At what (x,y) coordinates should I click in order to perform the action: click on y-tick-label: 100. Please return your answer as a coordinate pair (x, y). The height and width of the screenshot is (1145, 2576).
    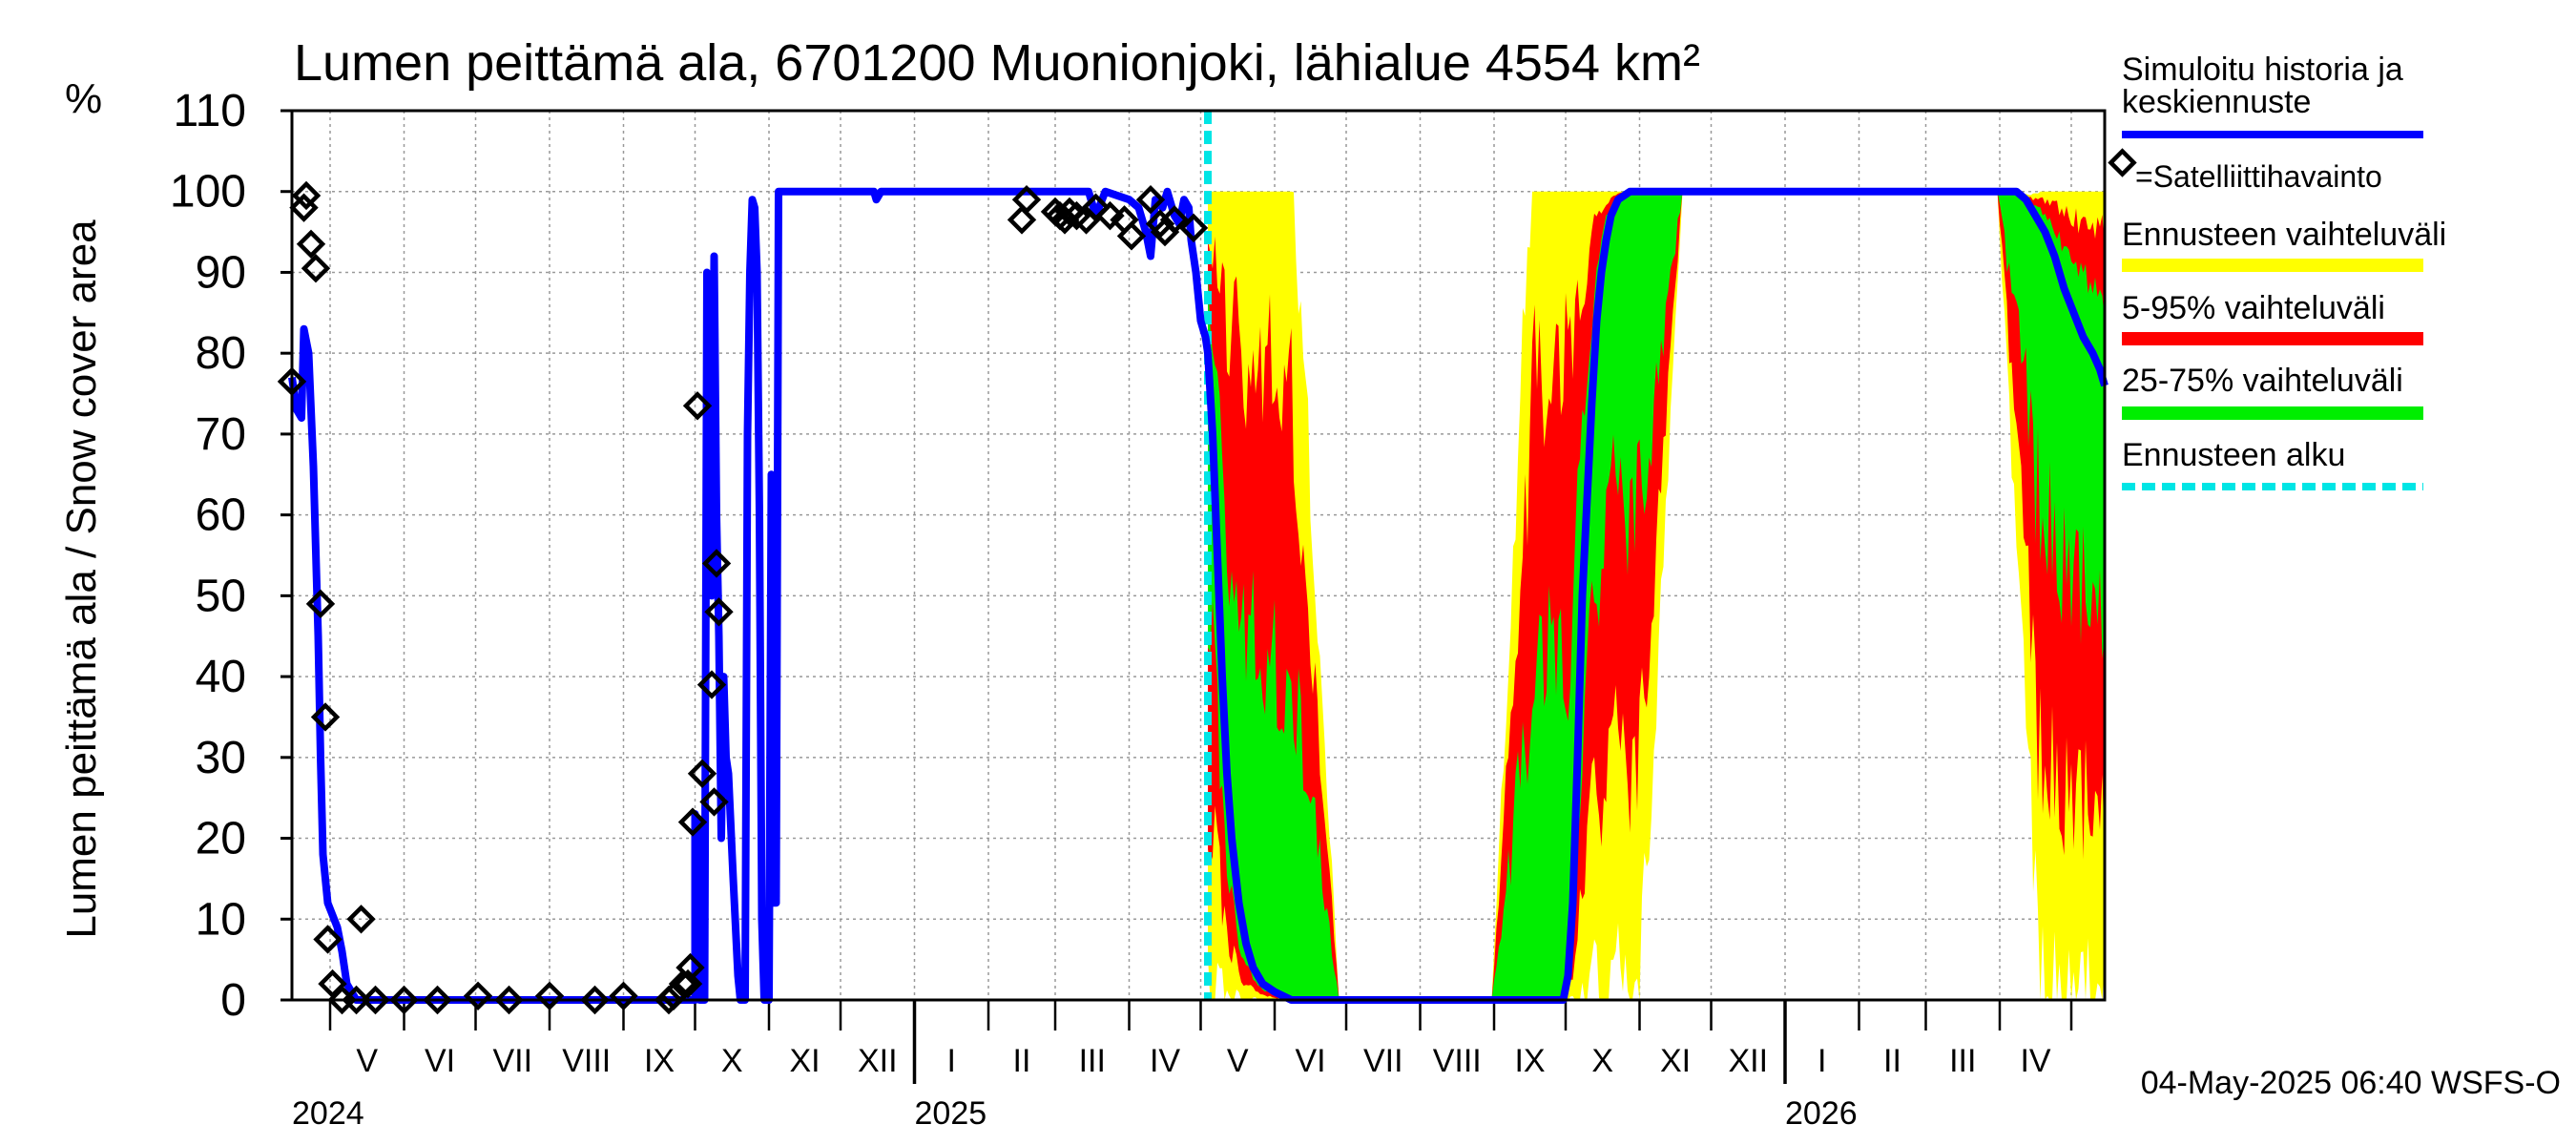
    Looking at the image, I should click on (208, 192).